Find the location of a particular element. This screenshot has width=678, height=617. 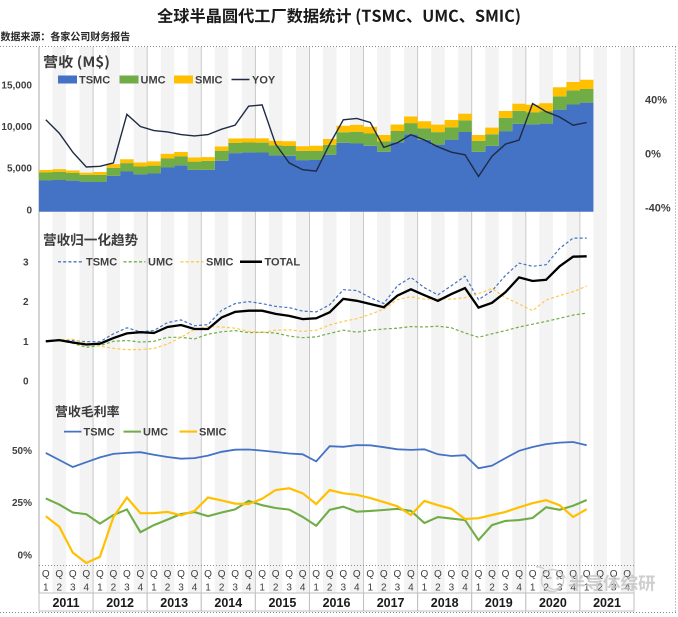

svg-text: 2021 is located at coordinates (607, 603).